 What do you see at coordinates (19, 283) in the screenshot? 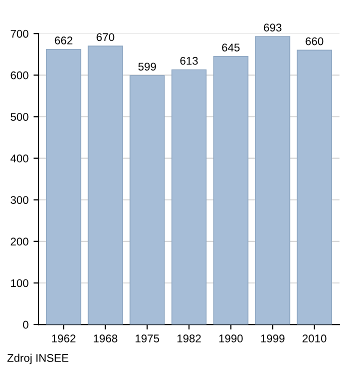
I see `y-tick-label: 100` at bounding box center [19, 283].